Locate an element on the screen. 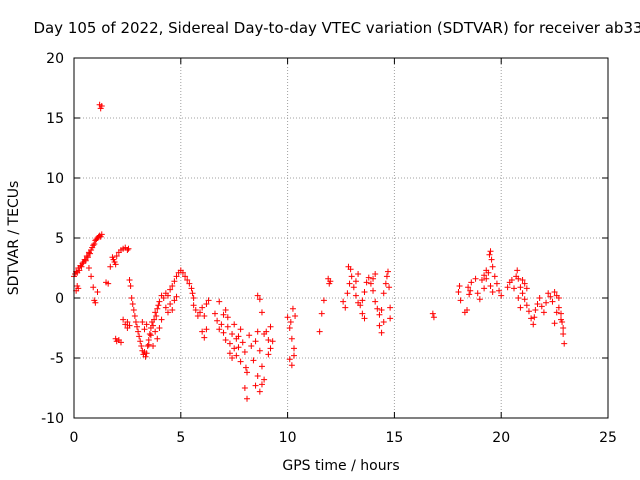 This screenshot has width=640, height=480. x-tick-label: 20 is located at coordinates (501, 438).